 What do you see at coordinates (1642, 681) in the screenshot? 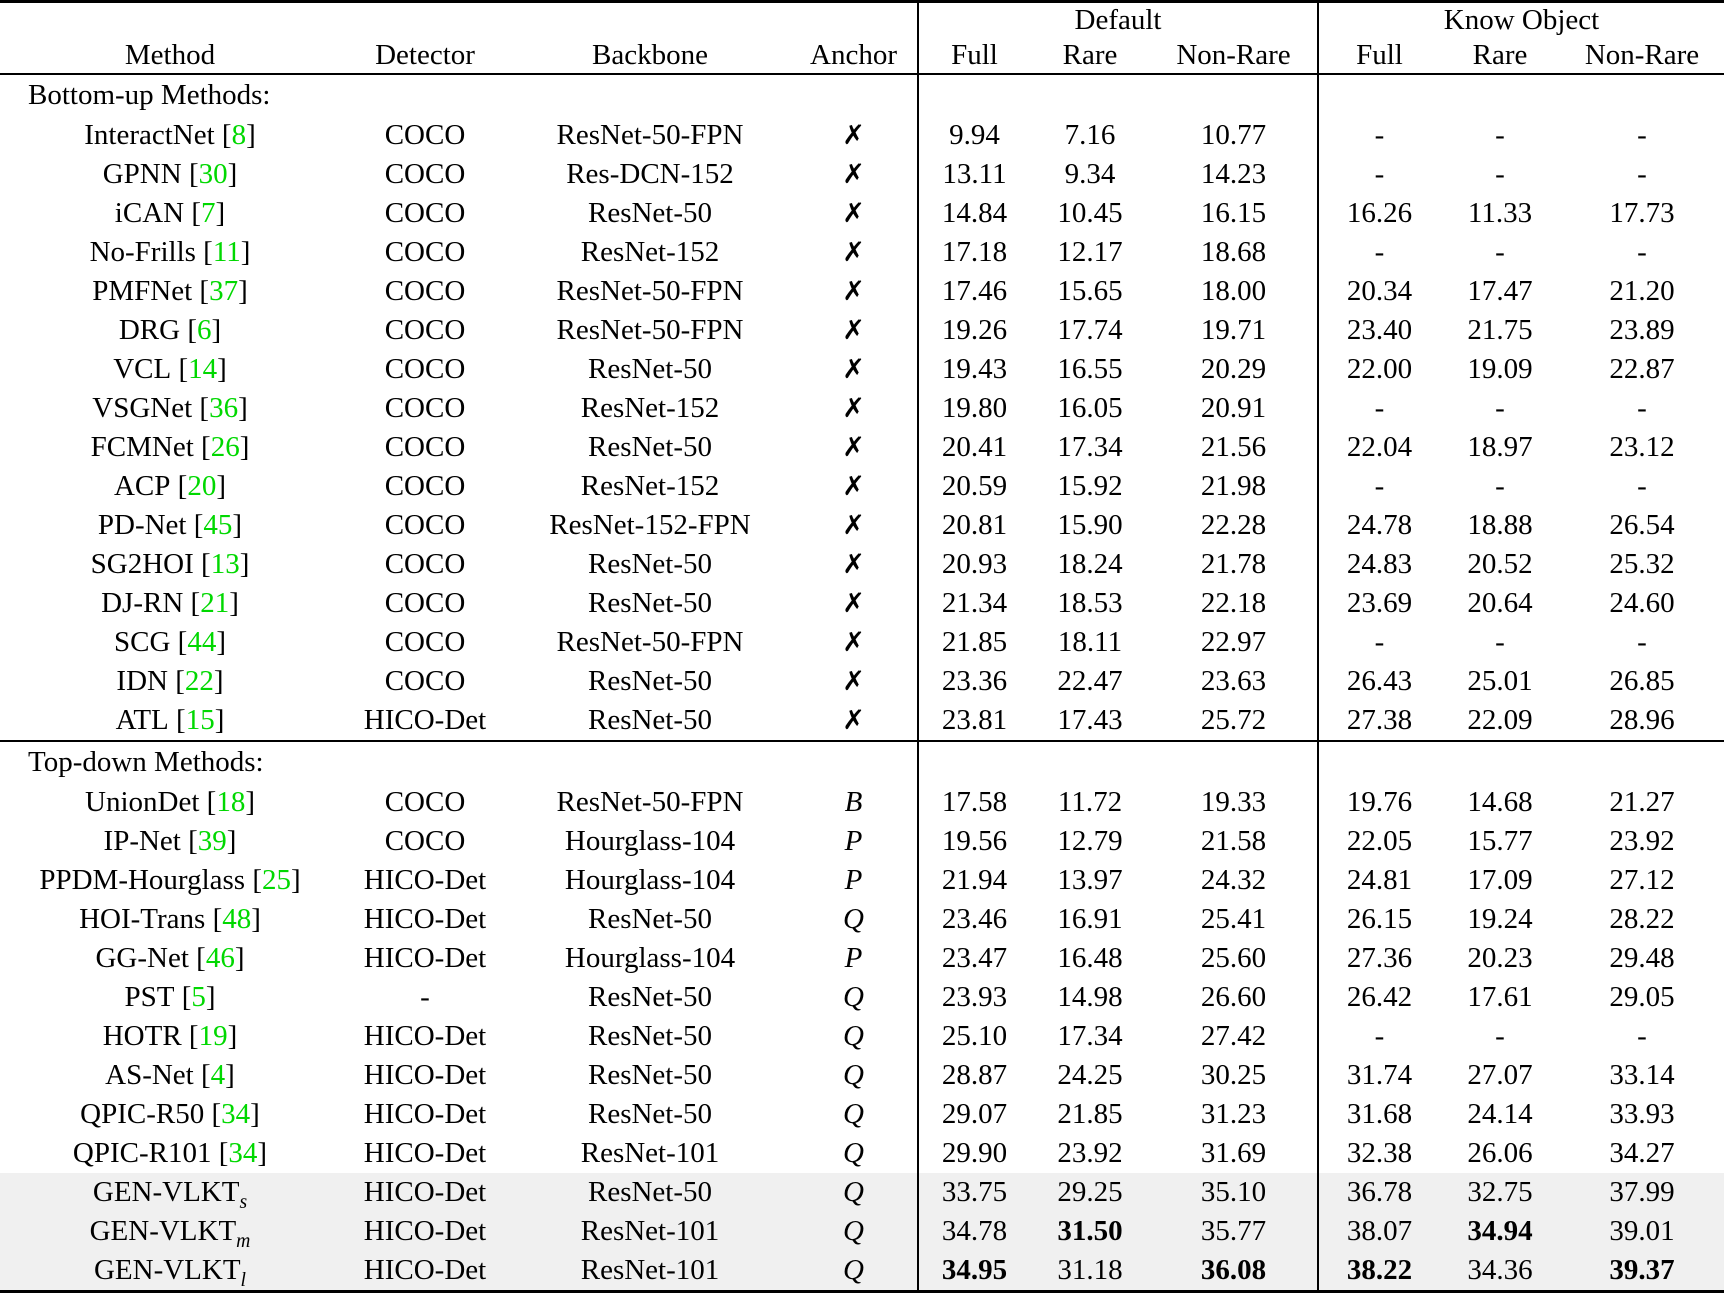
I see `ko-non-rare-value: 26.85` at bounding box center [1642, 681].